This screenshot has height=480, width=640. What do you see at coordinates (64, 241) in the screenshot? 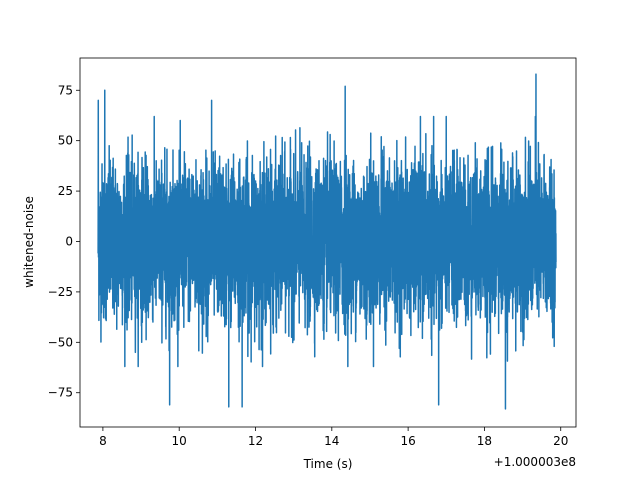
I see `y-axis: −75 −50 −25 0 25 50 75` at bounding box center [64, 241].